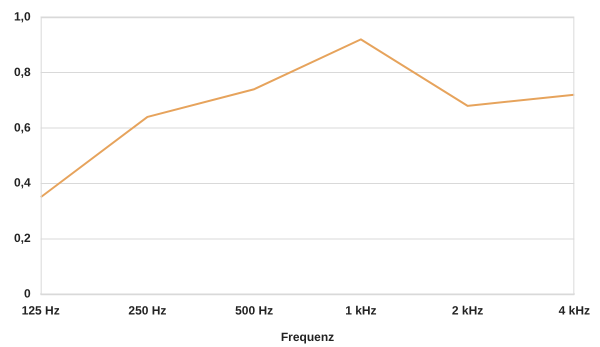 The width and height of the screenshot is (600, 347). What do you see at coordinates (254, 311) in the screenshot?
I see `x-tick-label: 500 Hz` at bounding box center [254, 311].